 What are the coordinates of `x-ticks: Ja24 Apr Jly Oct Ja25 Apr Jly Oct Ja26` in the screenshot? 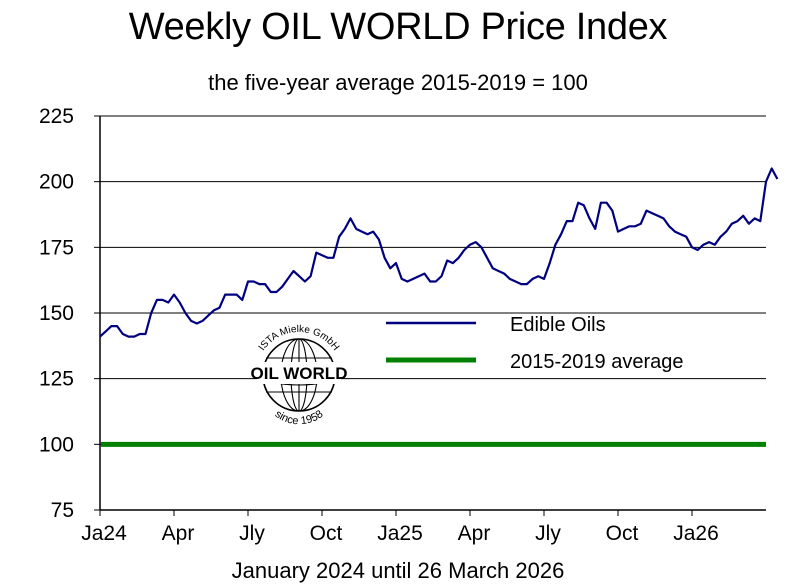 It's located at (400, 527).